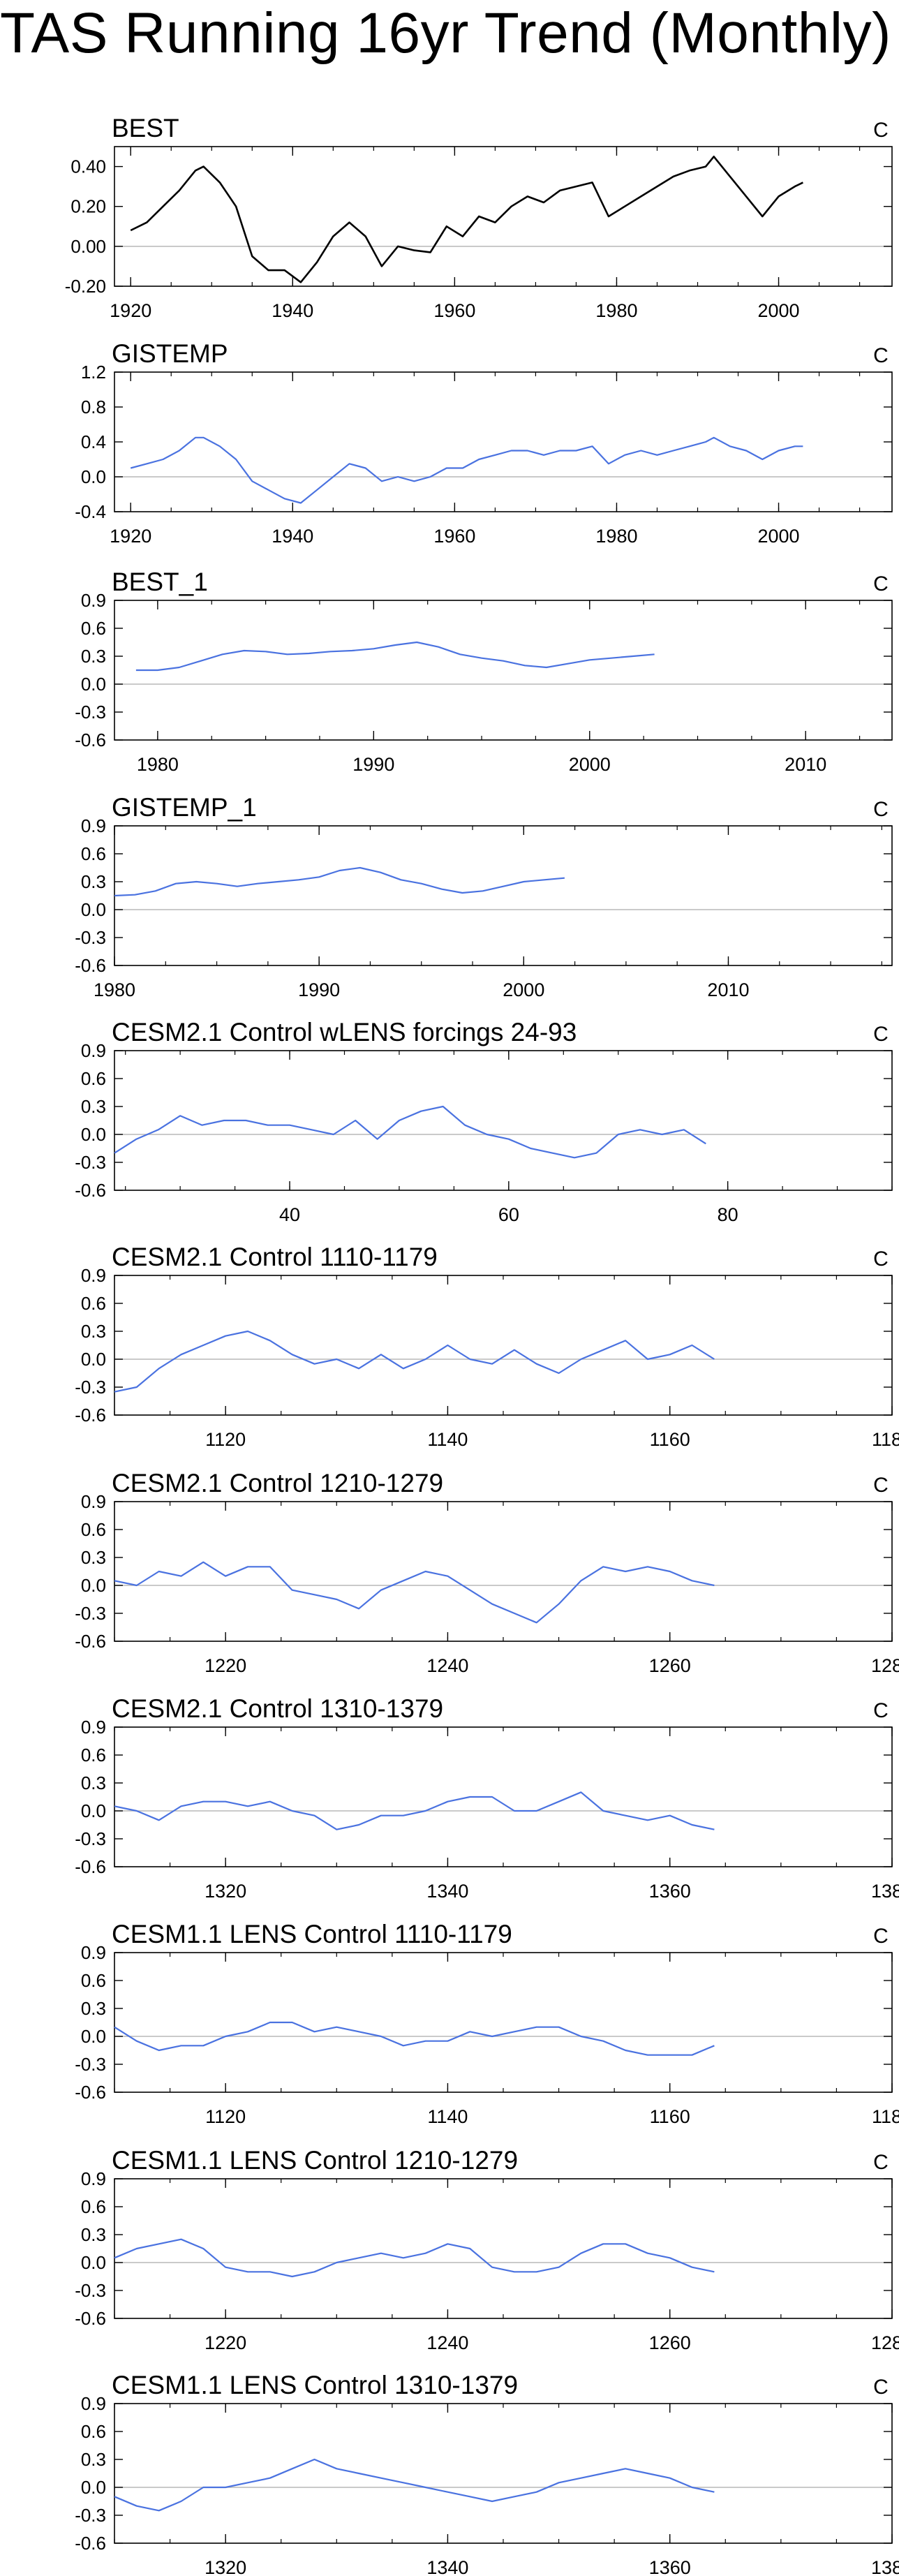 The width and height of the screenshot is (899, 2576). I want to click on y-tick-label: 0.4, so click(94, 441).